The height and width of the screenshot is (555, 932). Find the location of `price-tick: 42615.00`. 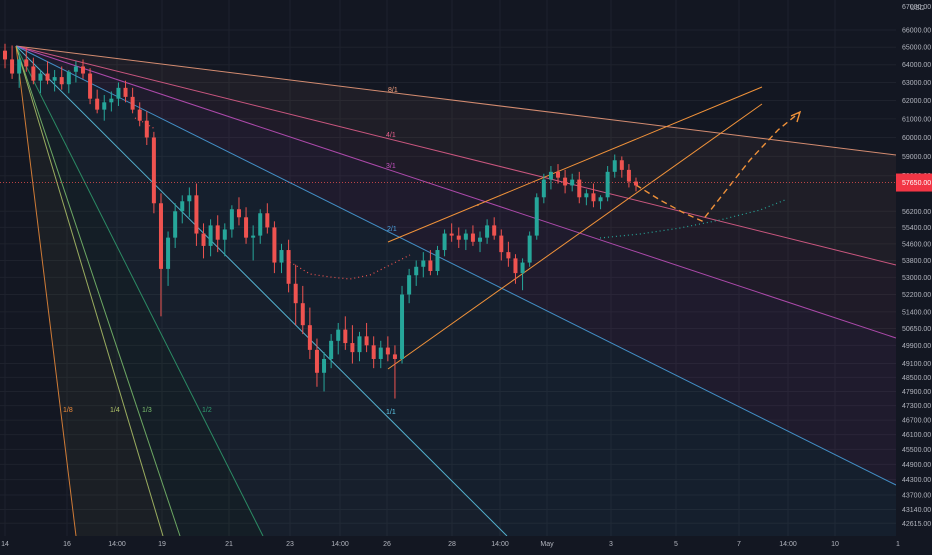

price-tick: 42615.00 is located at coordinates (916, 524).